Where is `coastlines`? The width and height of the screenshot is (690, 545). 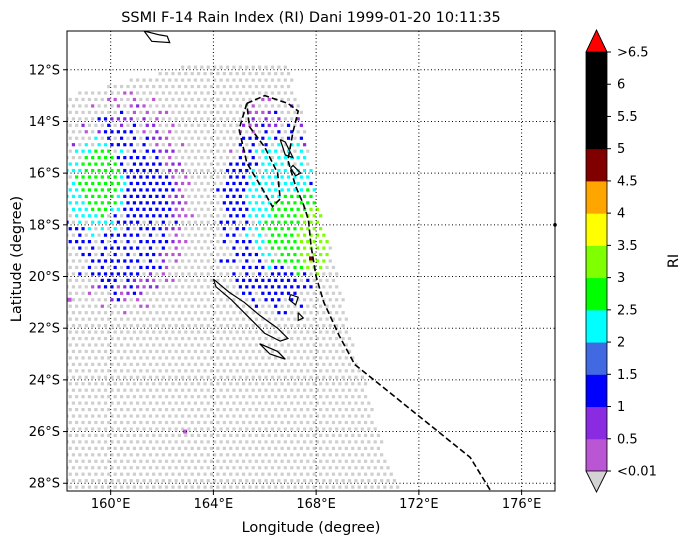
coastlines is located at coordinates (224, 195).